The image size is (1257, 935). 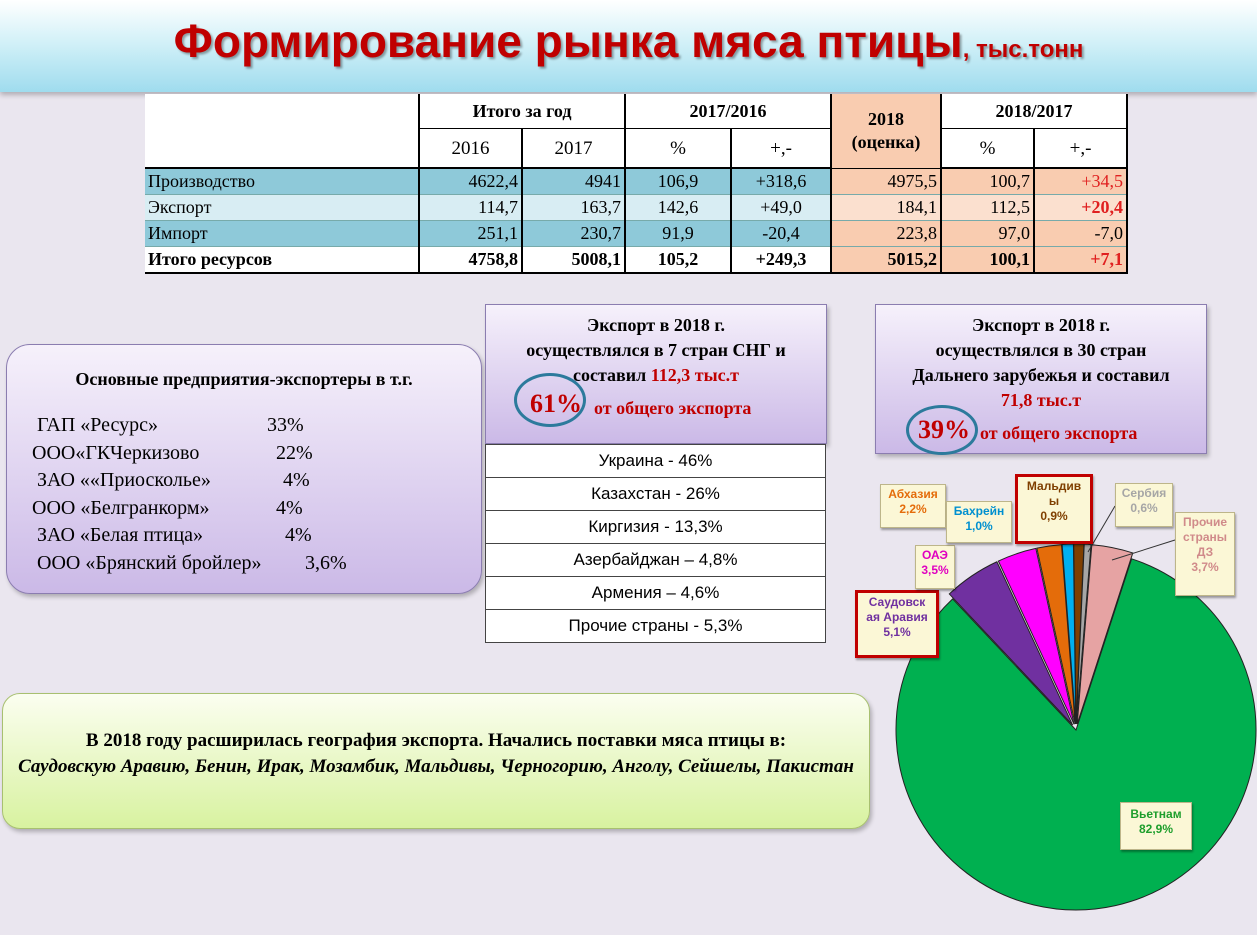 I want to click on far-of-total: от общего экспорта, so click(x=1059, y=433).